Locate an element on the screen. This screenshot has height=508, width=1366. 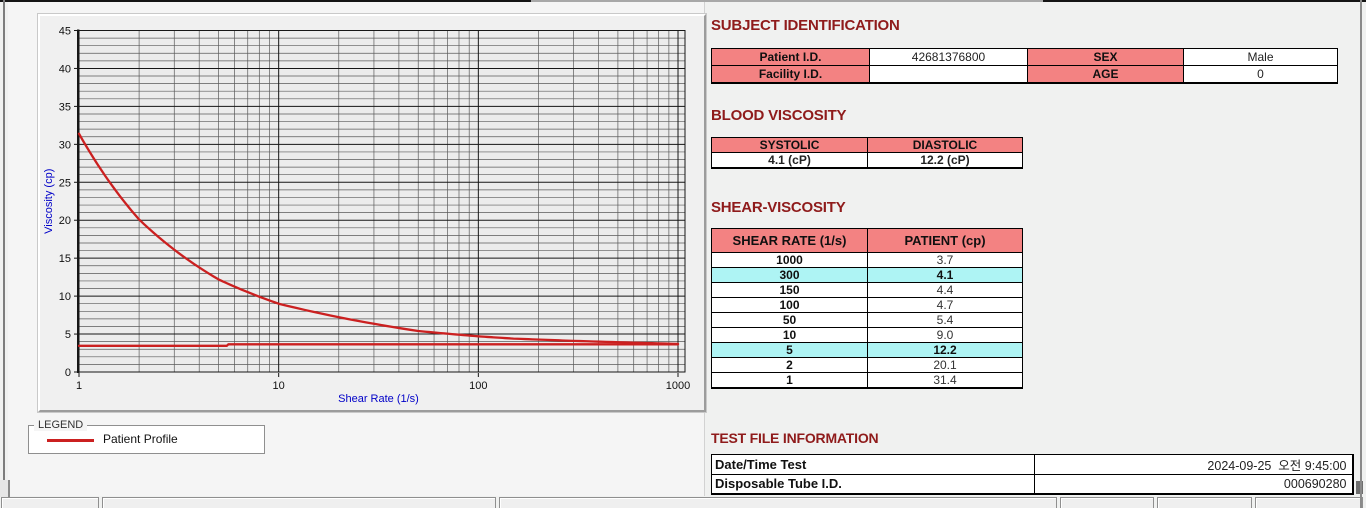
table-row: Date/Time Test 2024-09-25 오전 9:45:00 is located at coordinates (1032, 464).